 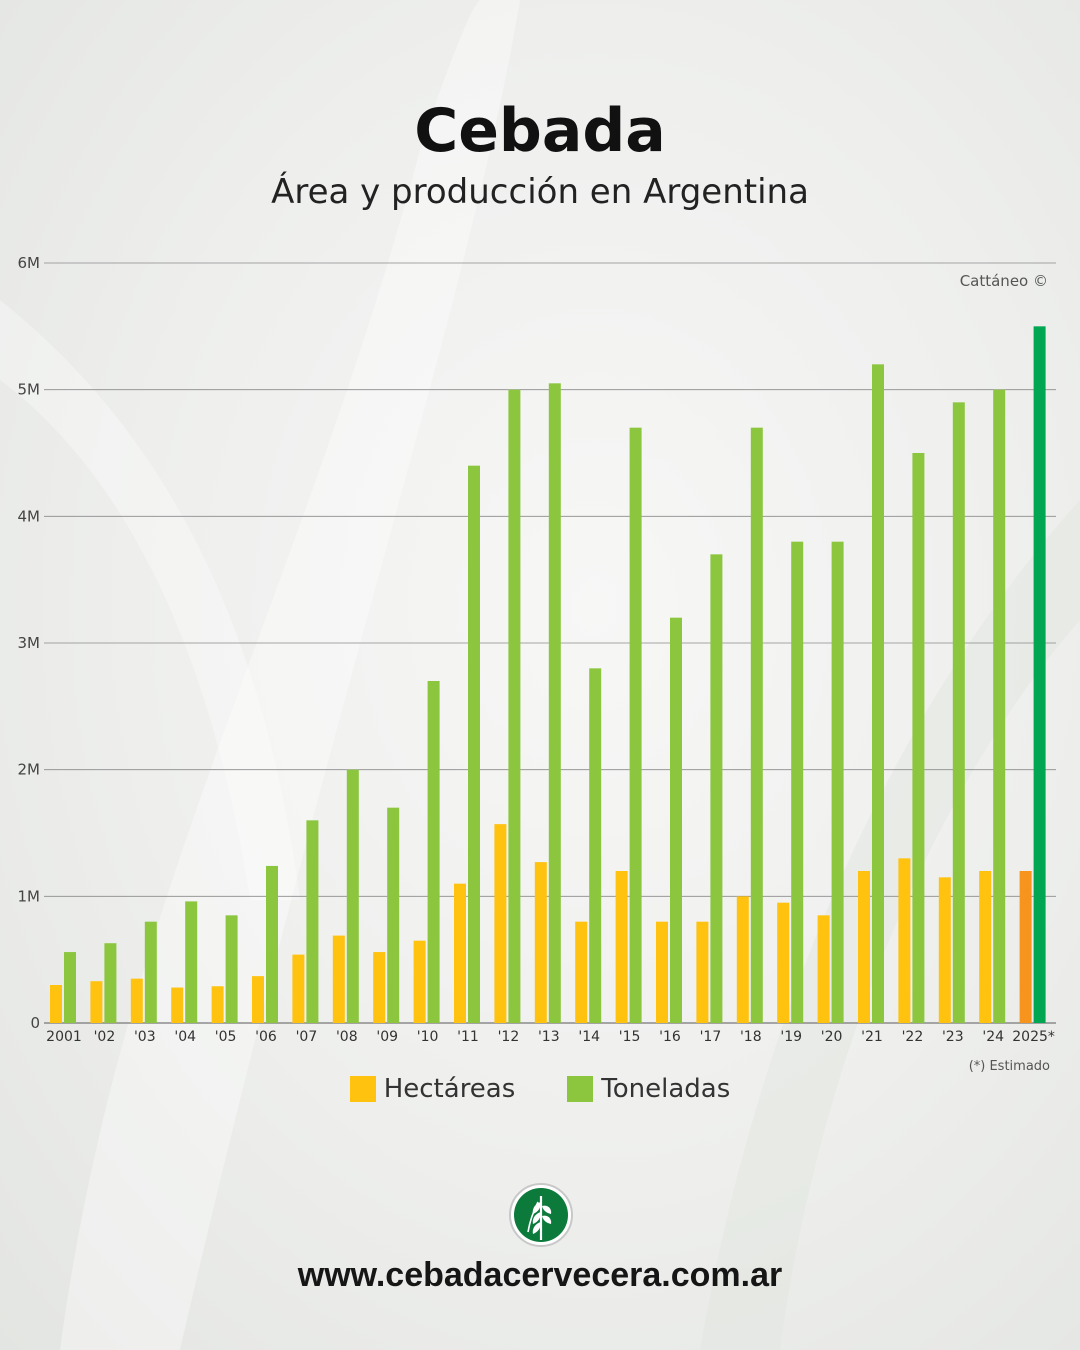 What do you see at coordinates (580, 1089) in the screenshot?
I see `legend-swatch-toneladas` at bounding box center [580, 1089].